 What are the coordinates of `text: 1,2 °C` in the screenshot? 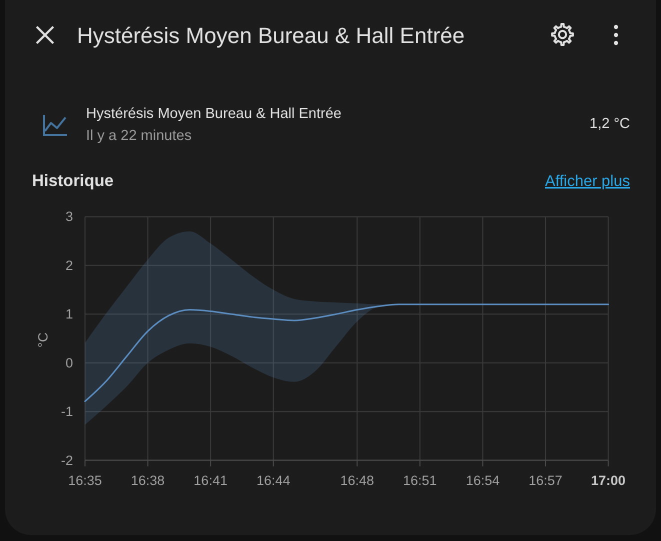 It's located at (610, 124).